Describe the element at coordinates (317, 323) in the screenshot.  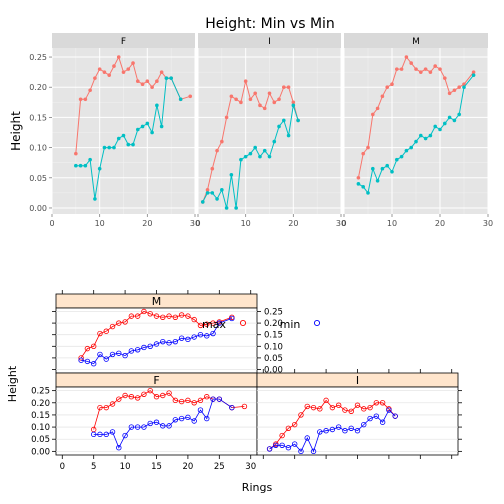
I see `legend-marker` at that location.